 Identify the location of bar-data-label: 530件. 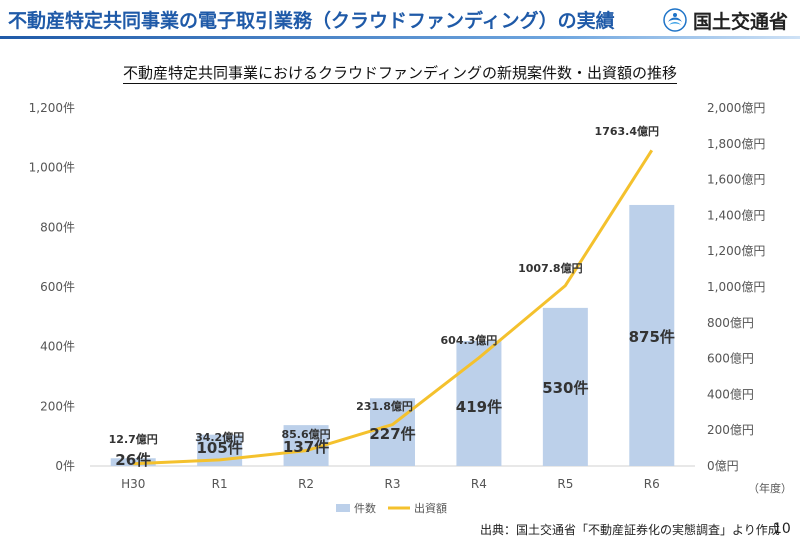
(565, 388).